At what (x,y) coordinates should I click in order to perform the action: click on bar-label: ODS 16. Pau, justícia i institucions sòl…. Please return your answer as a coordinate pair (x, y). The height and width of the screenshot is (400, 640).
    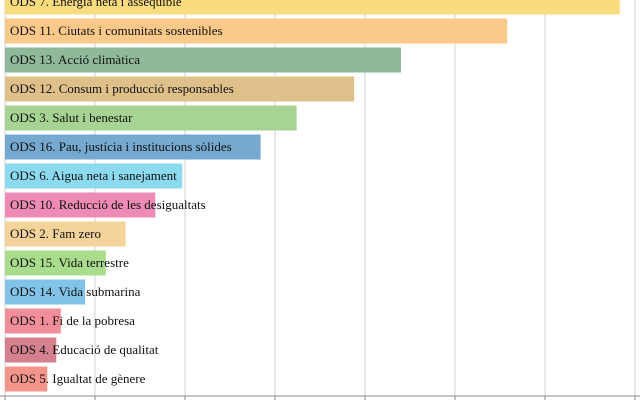
    Looking at the image, I should click on (121, 146).